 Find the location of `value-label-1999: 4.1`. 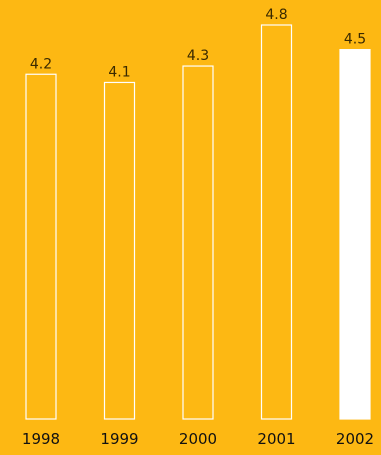

value-label-1999: 4.1 is located at coordinates (119, 72).